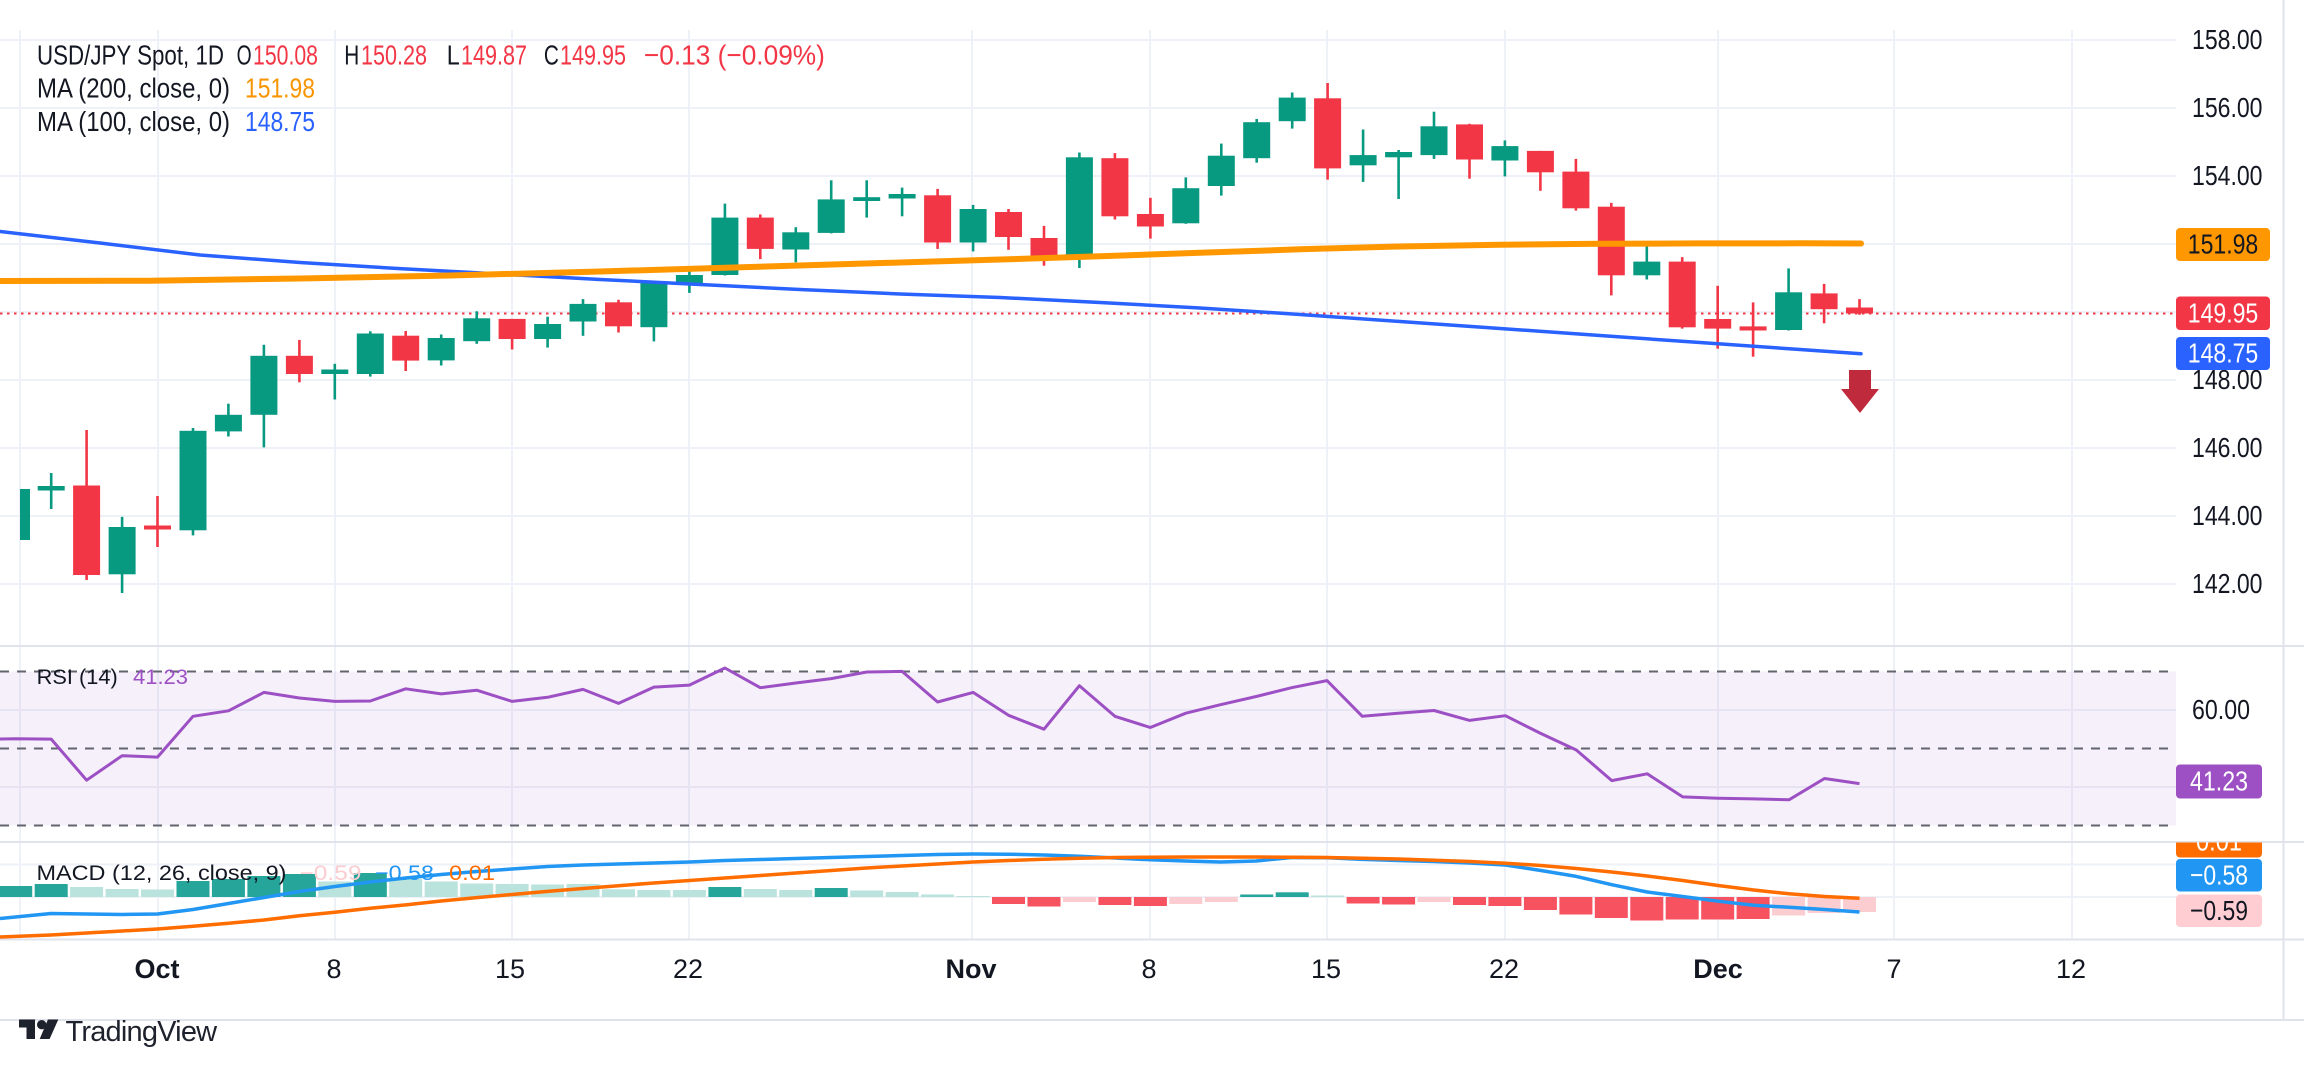 This screenshot has width=2304, height=1066. Describe the element at coordinates (162, 873) in the screenshot. I see `svg-text: MACD (12, 26, close, 9)` at that location.